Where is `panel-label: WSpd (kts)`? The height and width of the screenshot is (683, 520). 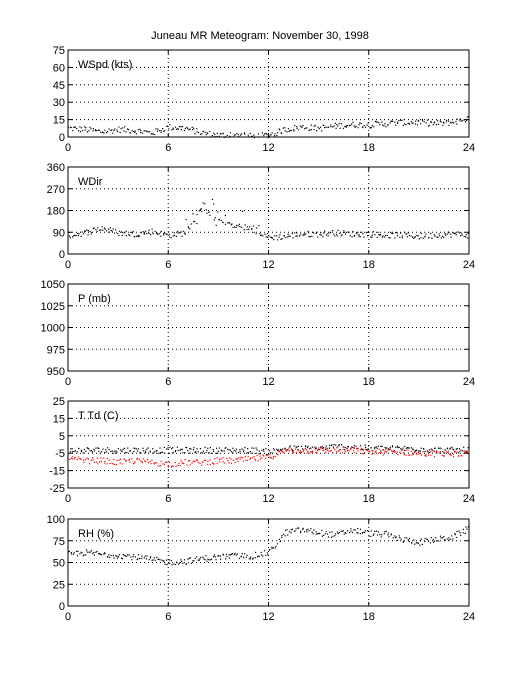 panel-label: WSpd (kts) is located at coordinates (105, 65).